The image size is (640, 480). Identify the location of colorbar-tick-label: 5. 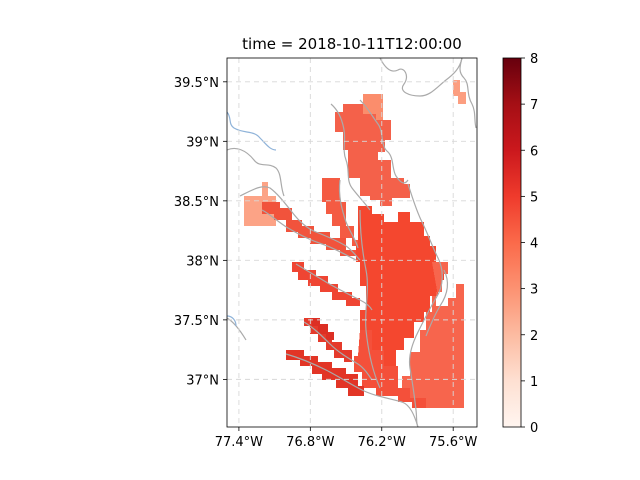
(534, 197).